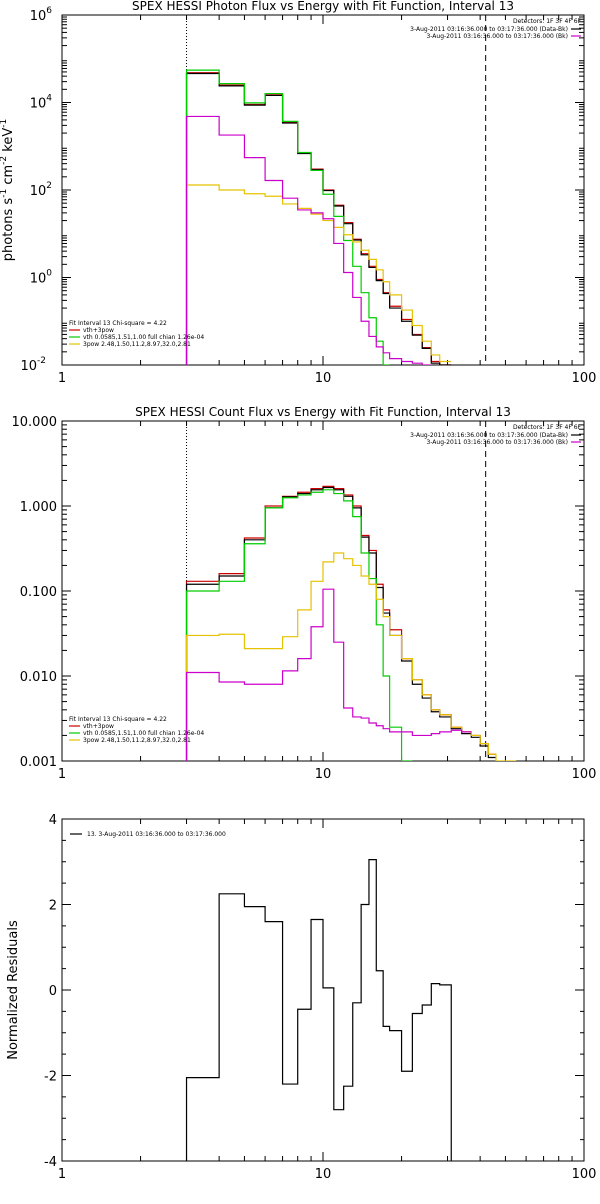  What do you see at coordinates (38, 507) in the screenshot?
I see `y-tick-label: 1.000` at bounding box center [38, 507].